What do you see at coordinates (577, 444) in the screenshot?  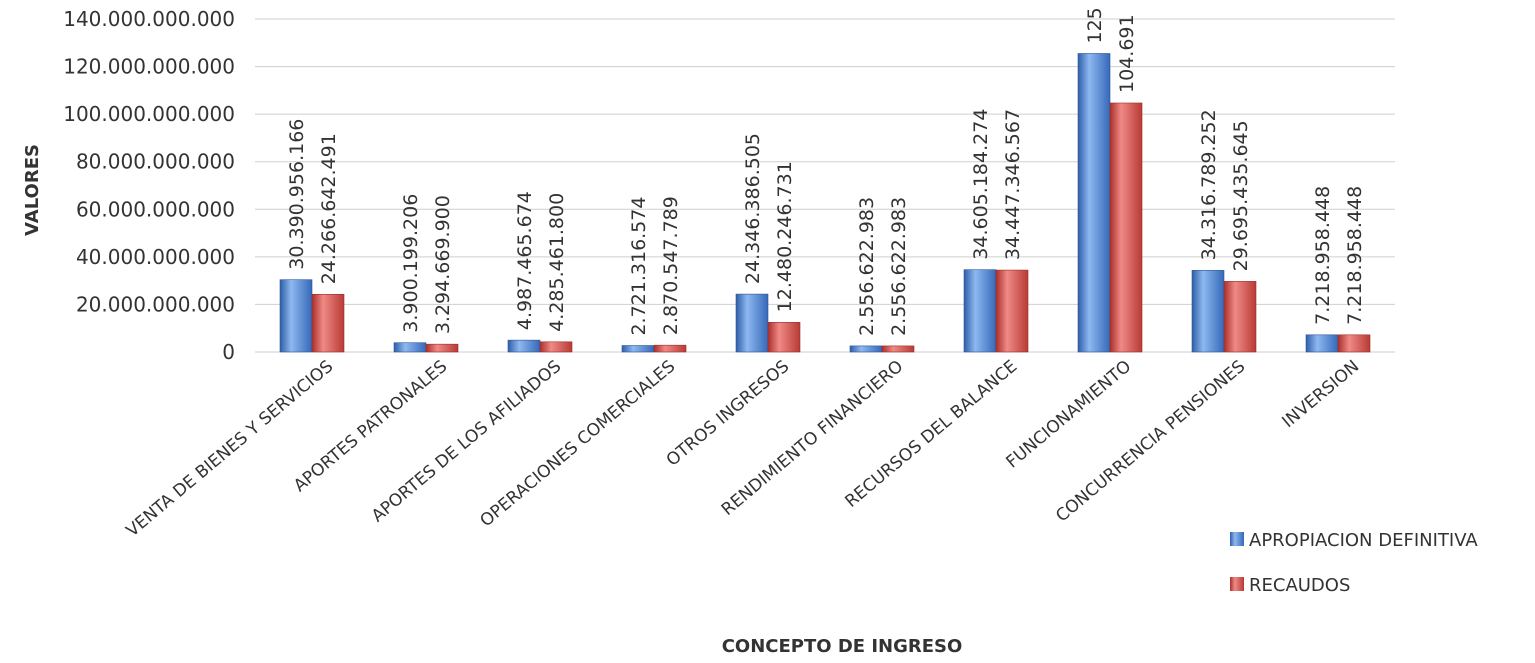 I see `category-label-3: OPERACIONES COMERCIALES` at bounding box center [577, 444].